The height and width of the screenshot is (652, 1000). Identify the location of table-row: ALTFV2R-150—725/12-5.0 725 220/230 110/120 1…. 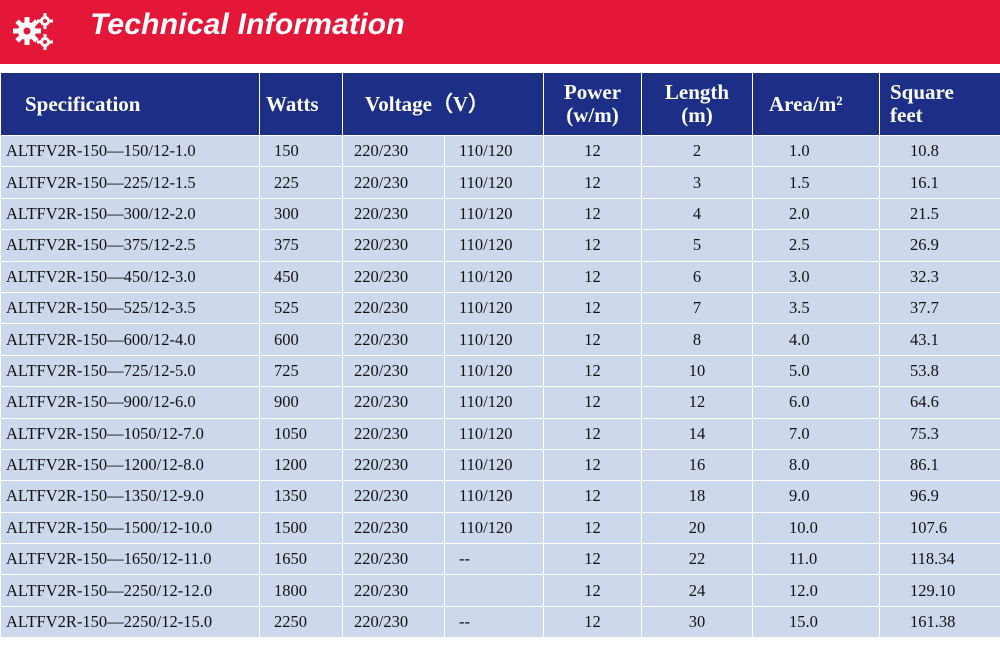
(500, 371).